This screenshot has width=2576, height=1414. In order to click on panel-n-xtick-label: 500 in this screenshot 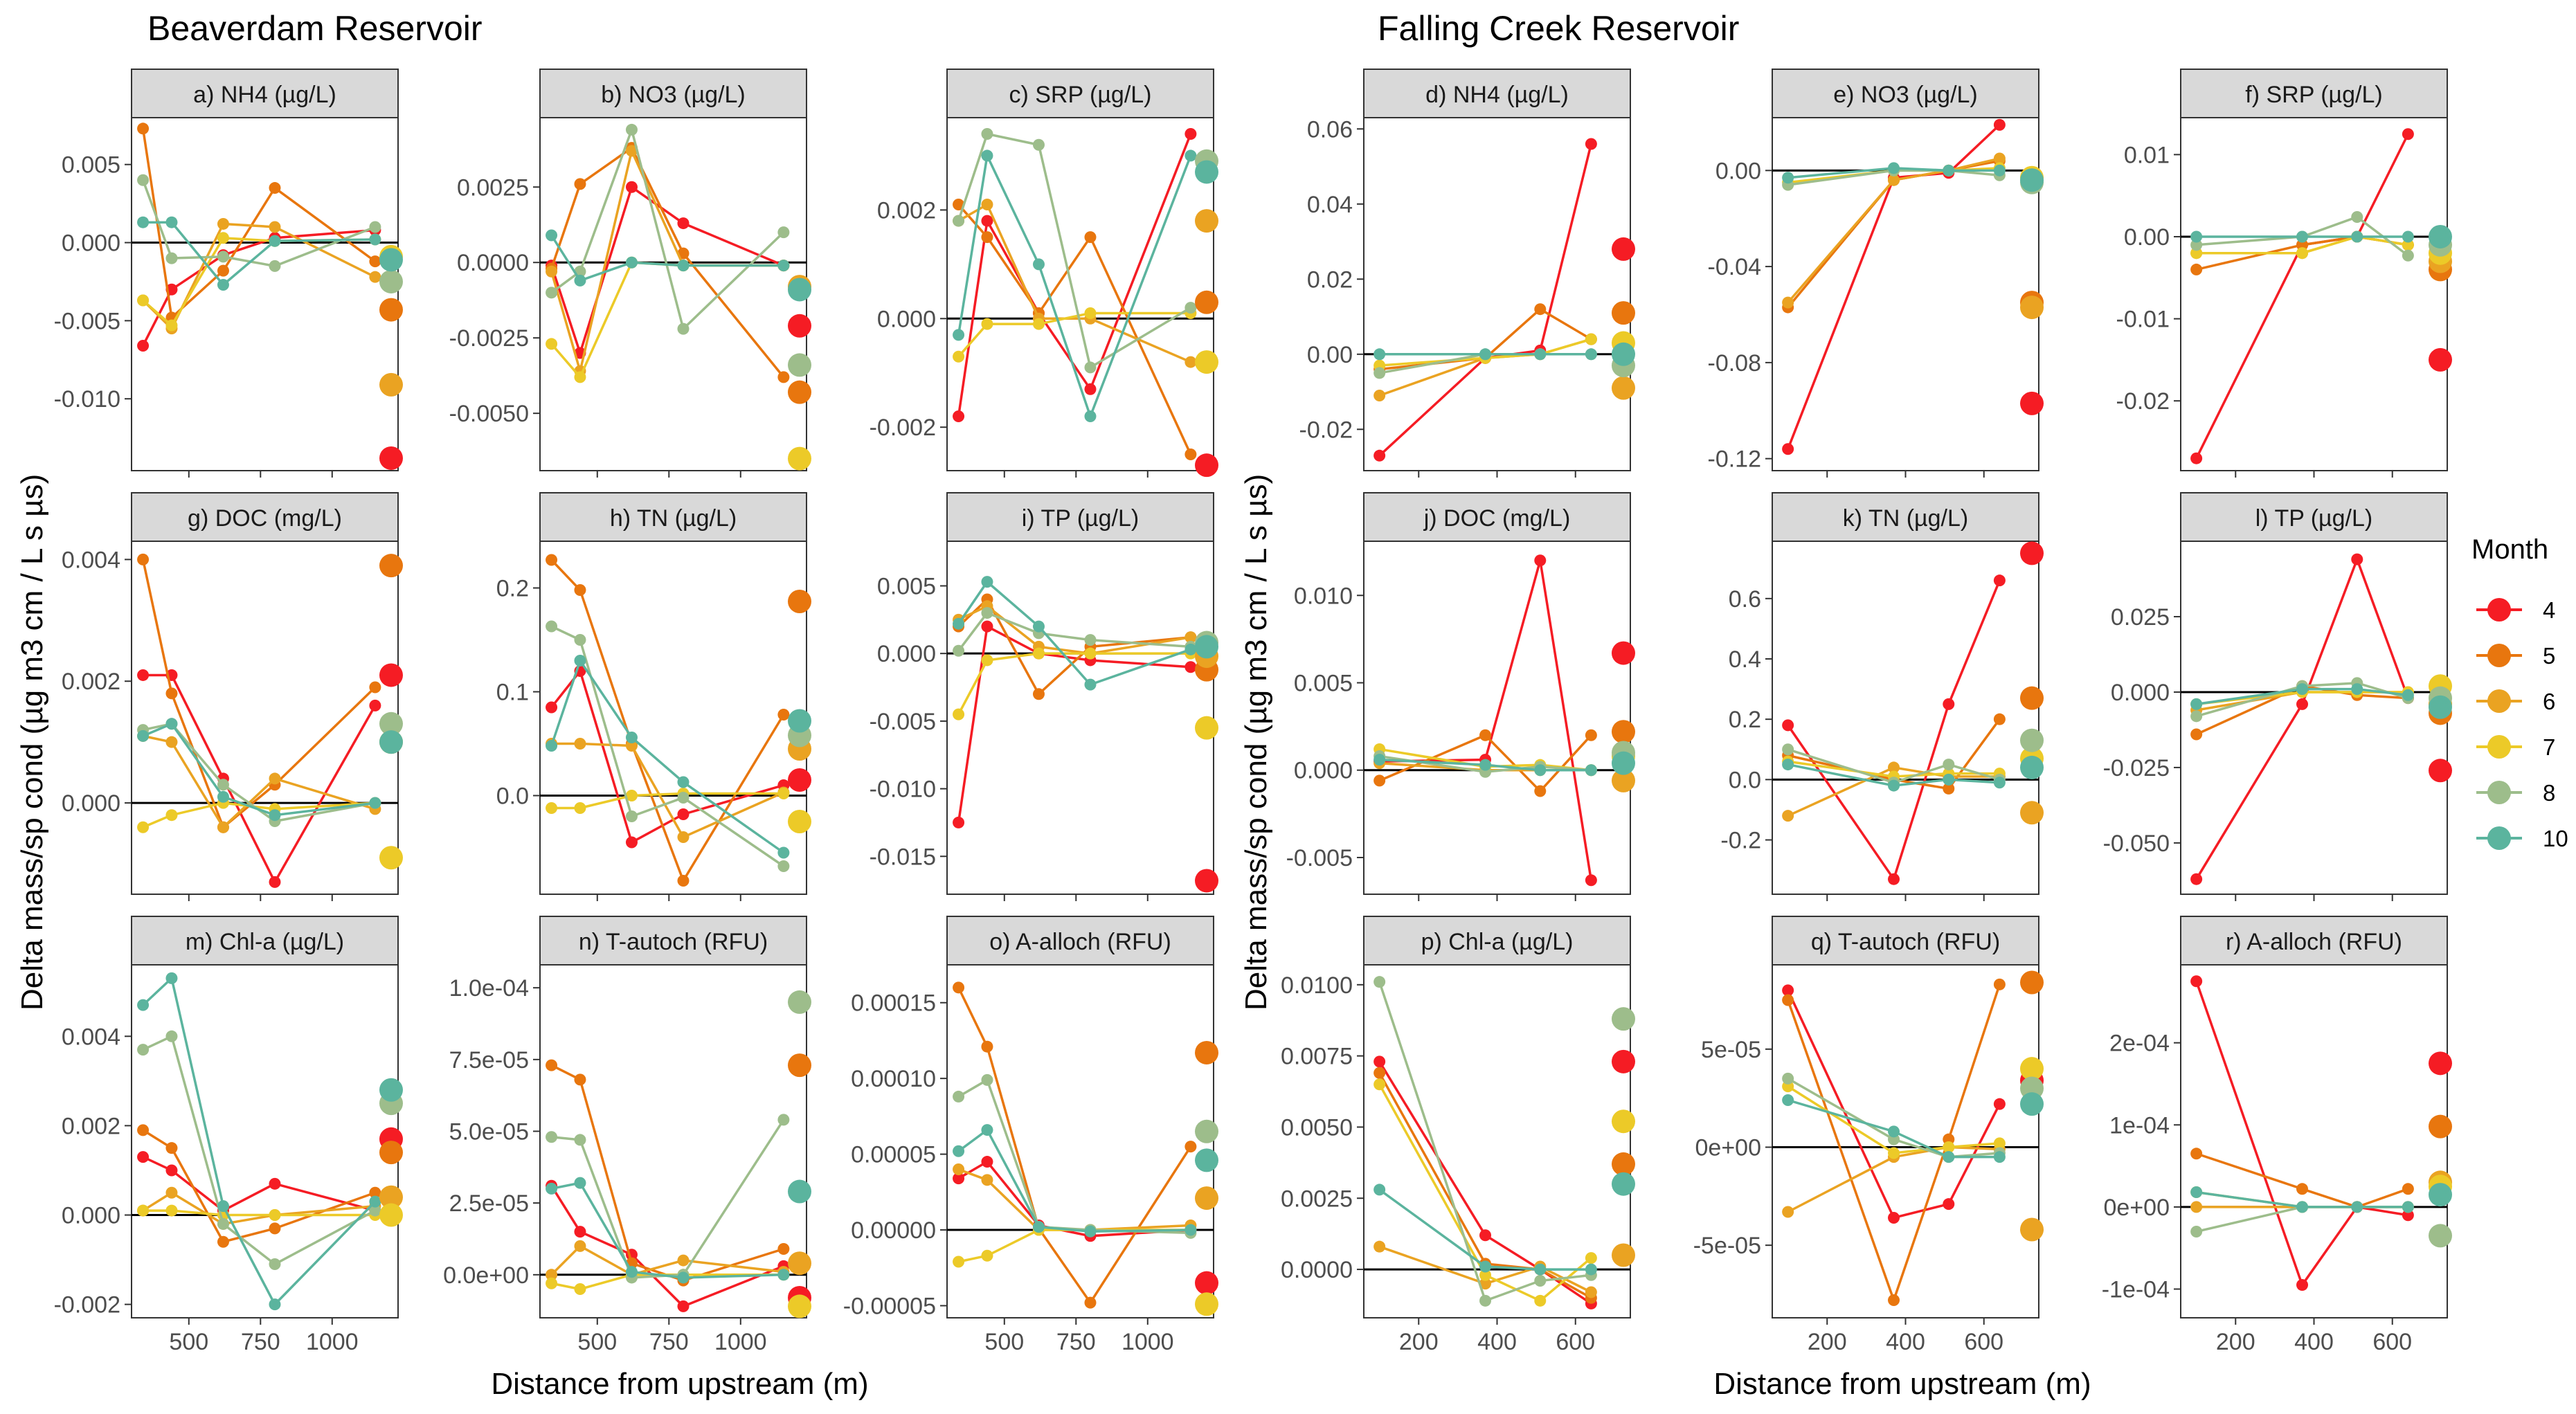, I will do `click(597, 1342)`.